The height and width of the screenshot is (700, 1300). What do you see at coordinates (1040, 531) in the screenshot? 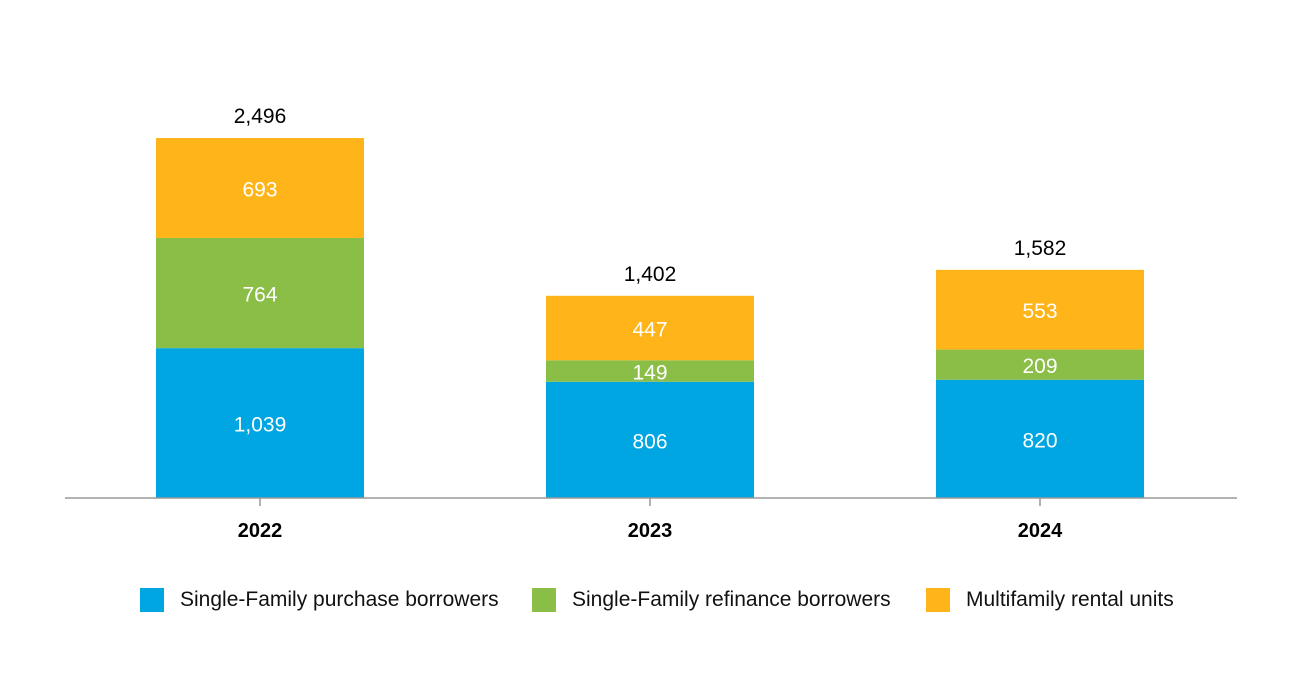
I see `x-tick-label-2024: 2024` at bounding box center [1040, 531].